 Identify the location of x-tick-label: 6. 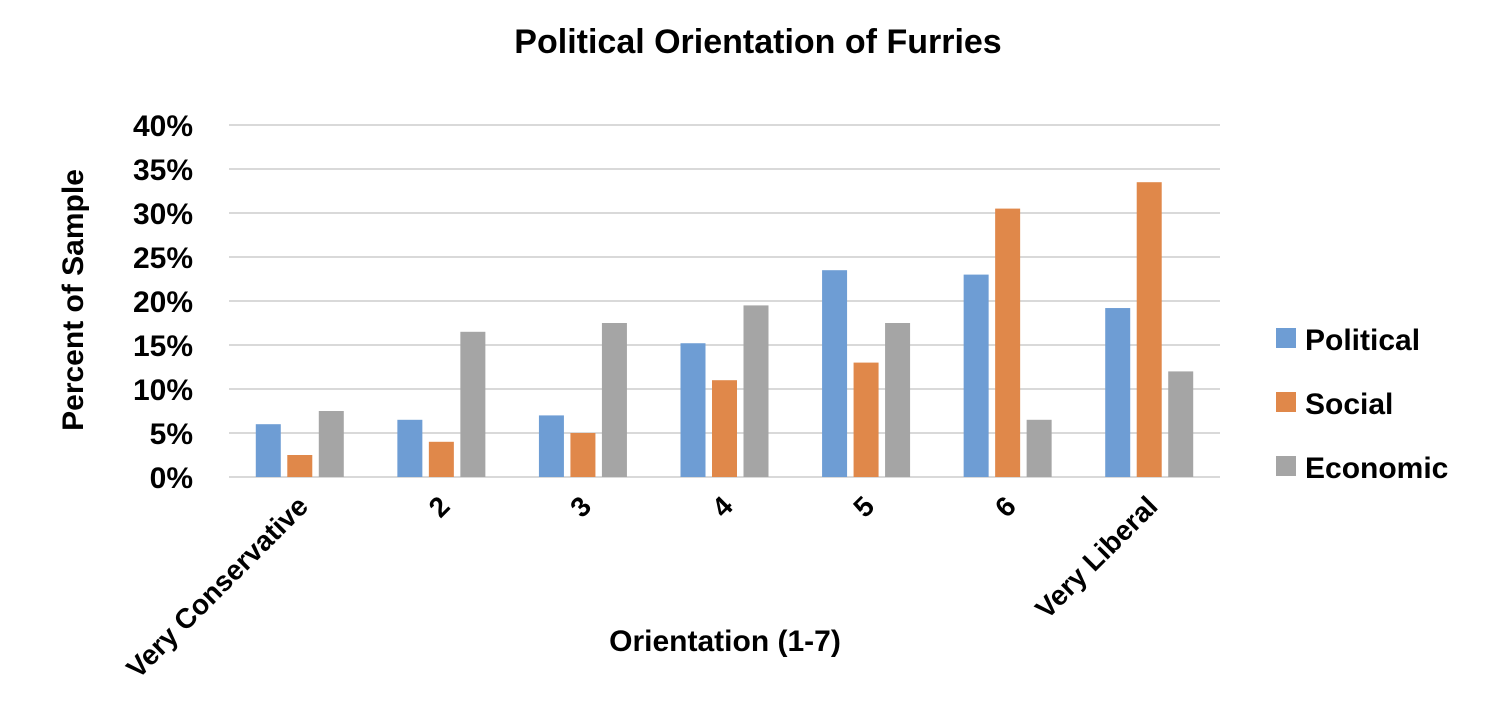
(1005, 506).